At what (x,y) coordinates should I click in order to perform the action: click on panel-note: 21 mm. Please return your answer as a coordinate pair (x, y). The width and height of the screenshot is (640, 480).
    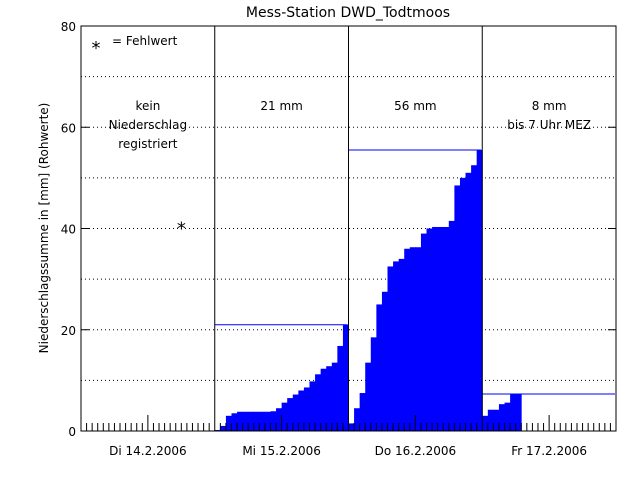
    Looking at the image, I should click on (281, 106).